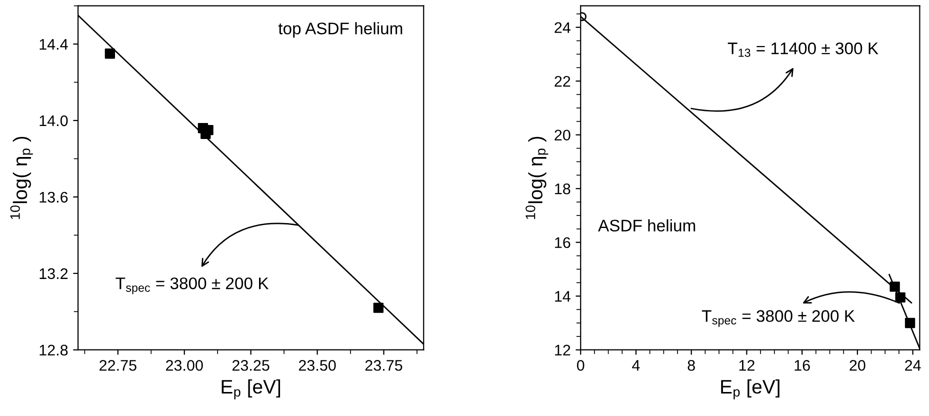 This screenshot has height=416, width=929. I want to click on y-tick-label: 22, so click(562, 81).